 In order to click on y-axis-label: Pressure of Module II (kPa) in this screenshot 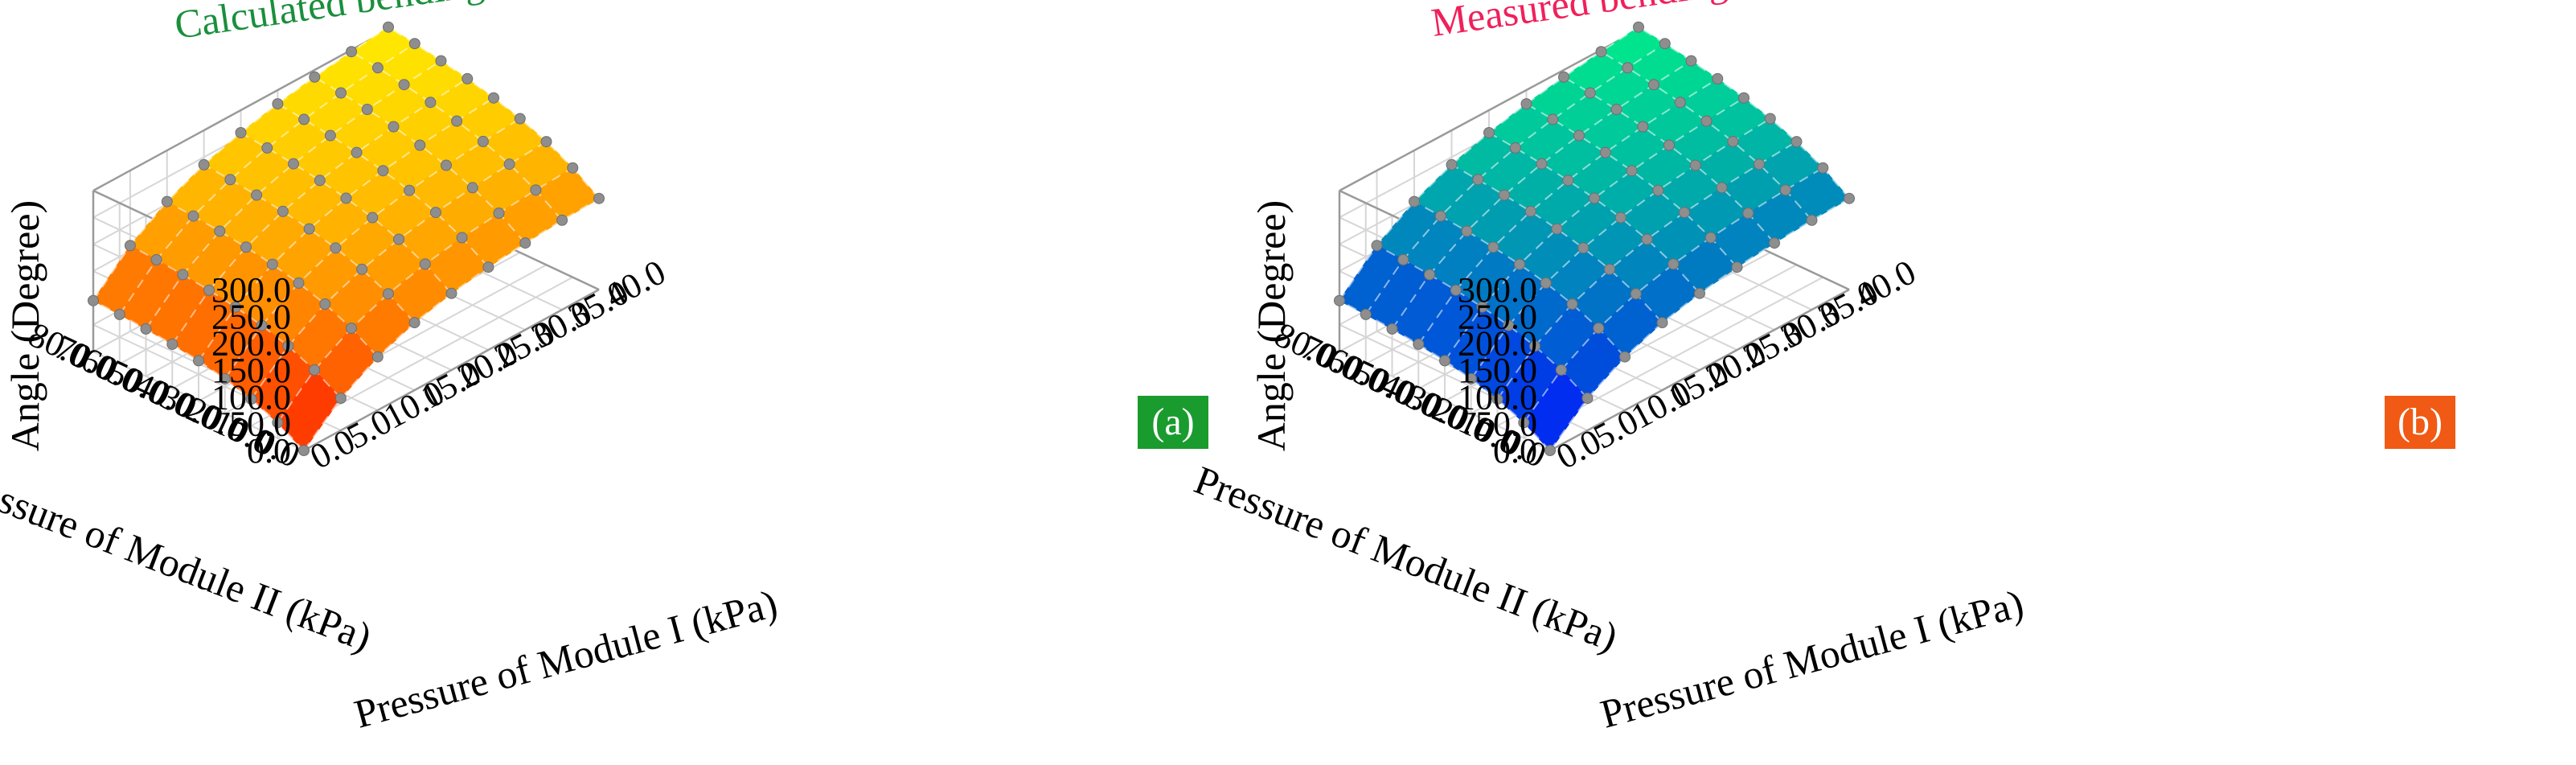, I will do `click(189, 558)`.